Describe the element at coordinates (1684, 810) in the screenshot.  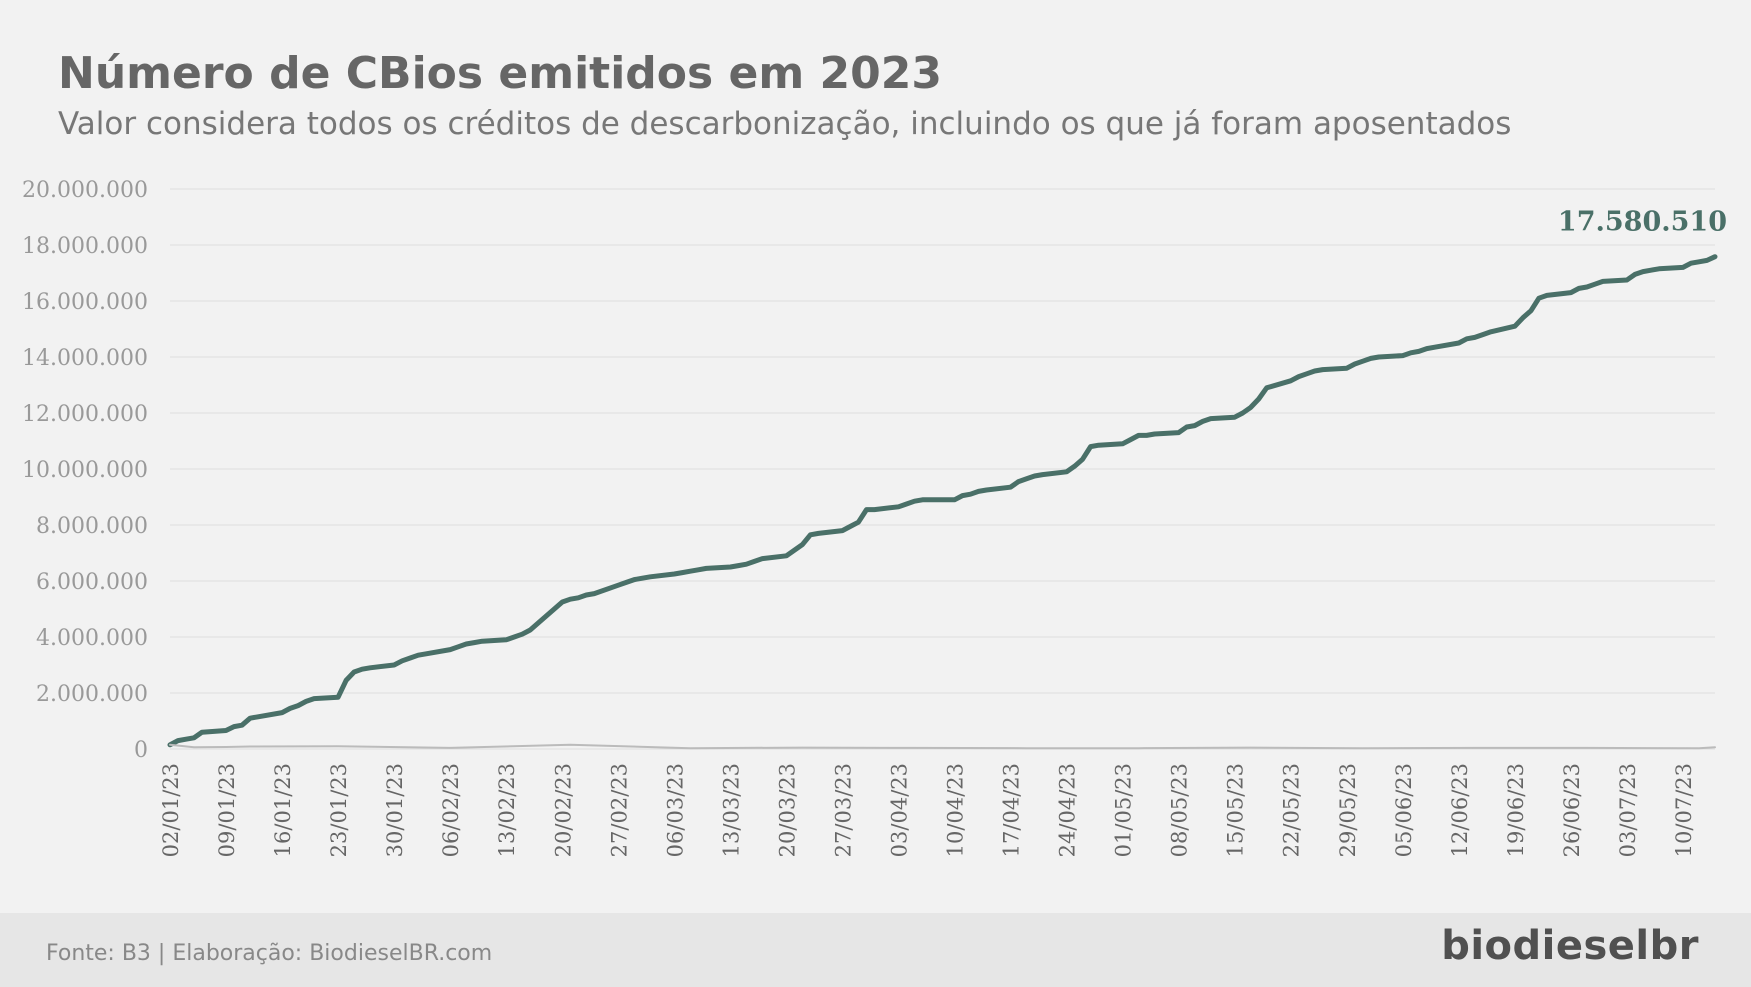
I see `x-tick-label: 10/07/23` at that location.